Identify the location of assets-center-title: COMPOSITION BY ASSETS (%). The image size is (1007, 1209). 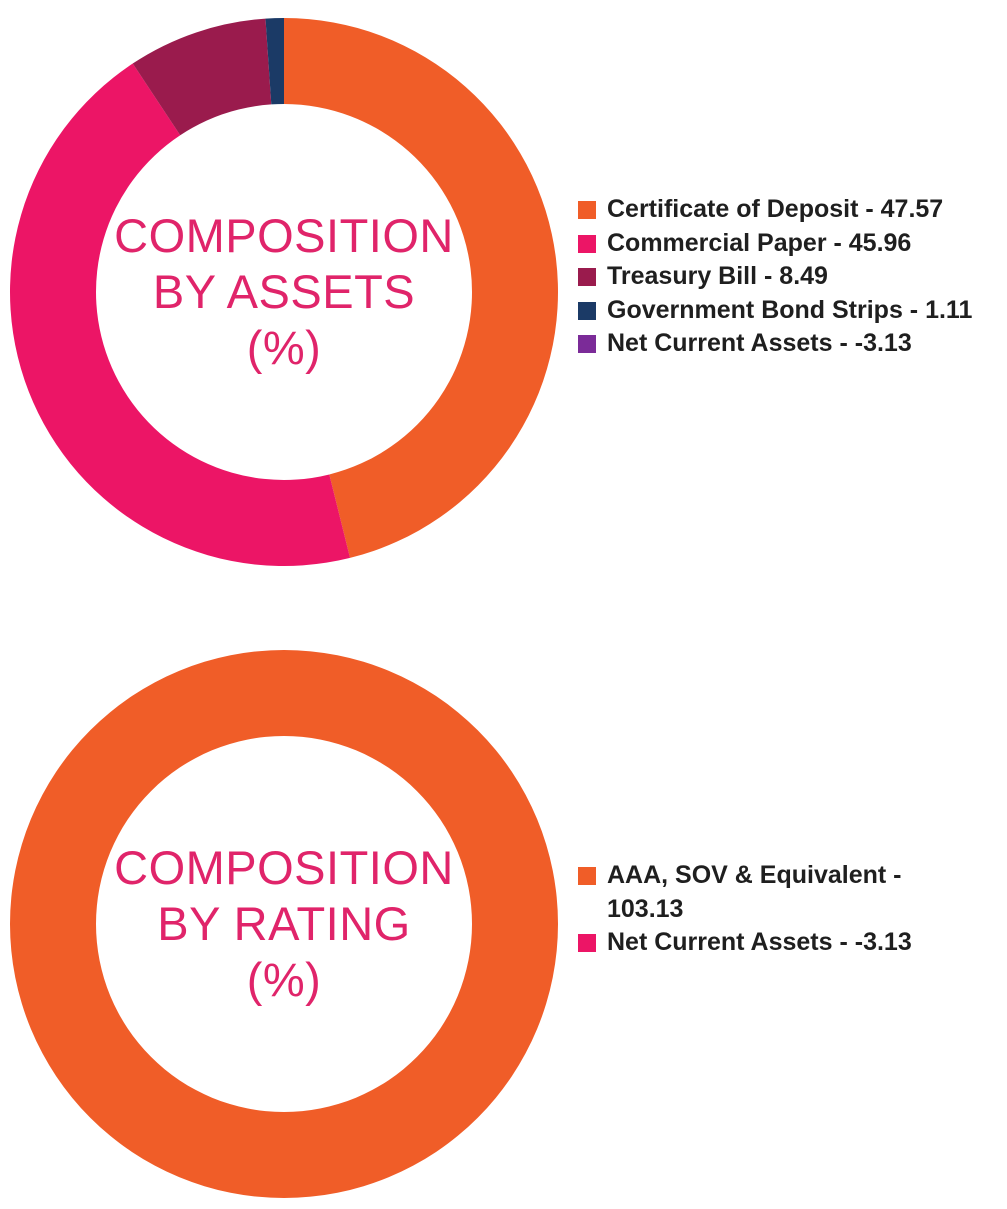
(284, 292).